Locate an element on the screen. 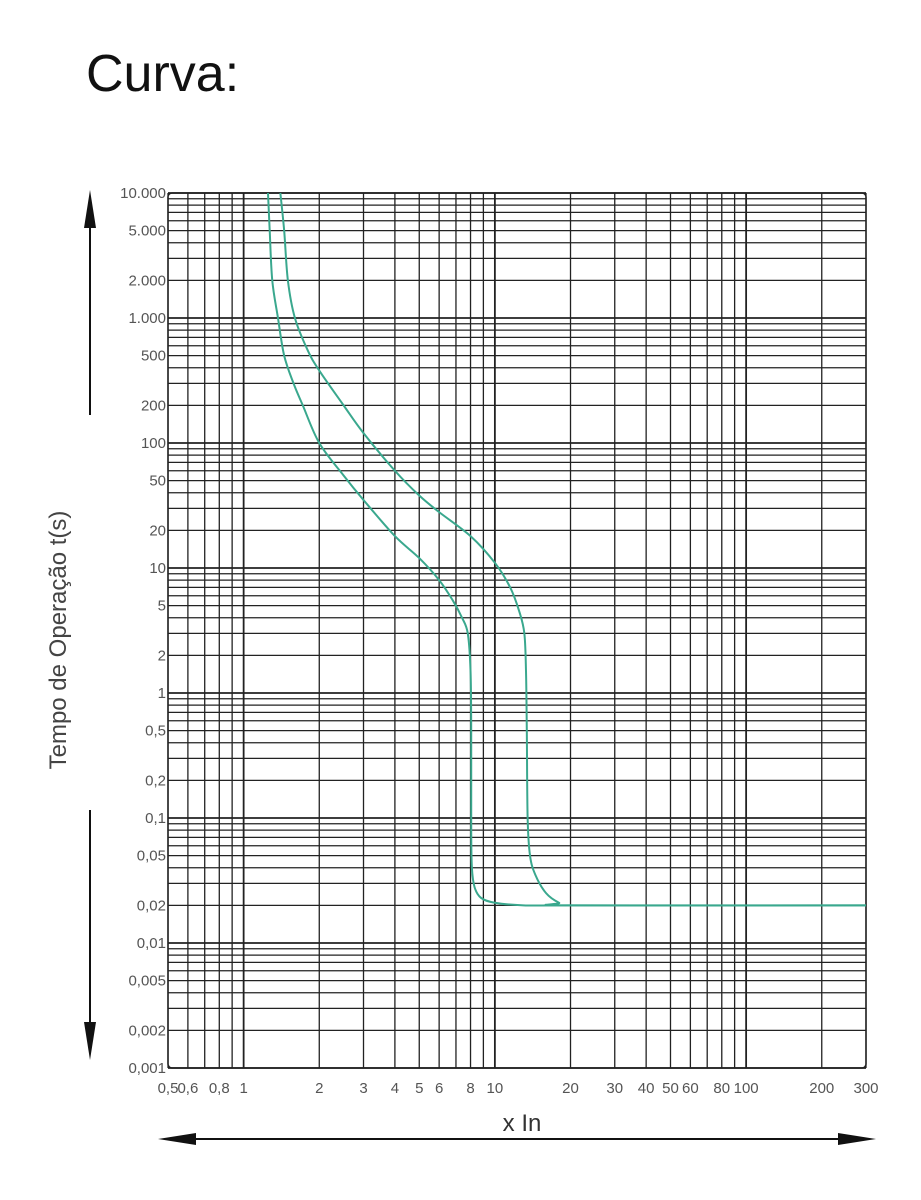 Image resolution: width=921 pixels, height=1200 pixels. y-tick-label: 2.000 is located at coordinates (147, 280).